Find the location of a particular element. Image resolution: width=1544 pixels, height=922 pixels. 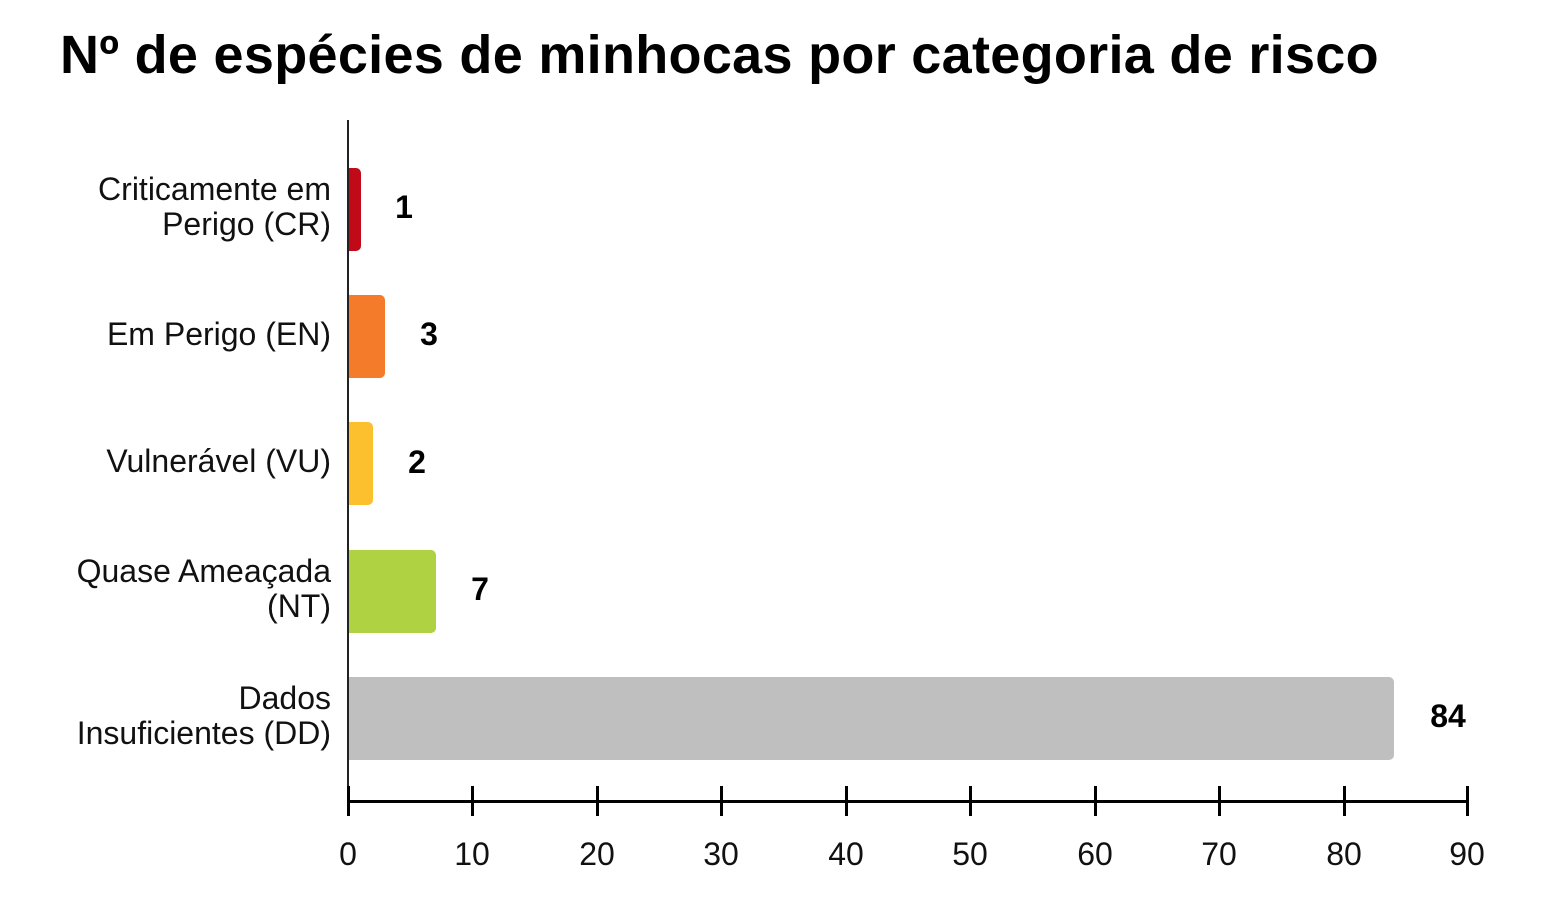

x-tick-label: 10 is located at coordinates (472, 854).